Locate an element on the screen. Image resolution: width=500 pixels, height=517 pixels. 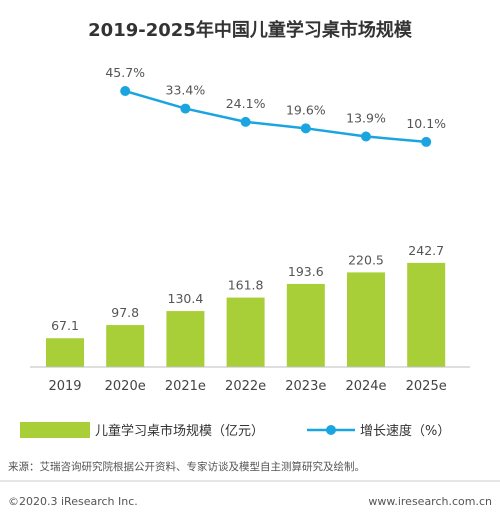
legend-line-marker is located at coordinates (331, 430).